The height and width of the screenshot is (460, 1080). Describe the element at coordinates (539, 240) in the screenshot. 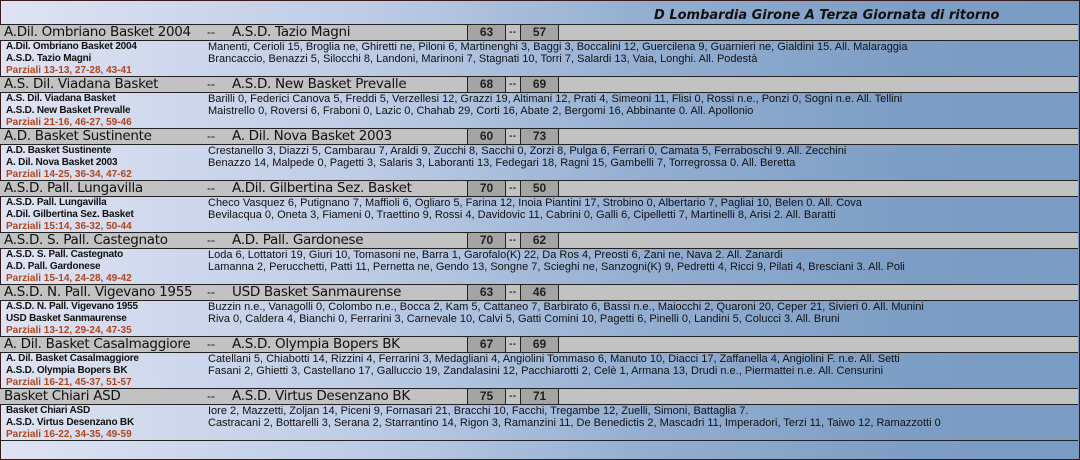

I see `away-score: 62` at that location.